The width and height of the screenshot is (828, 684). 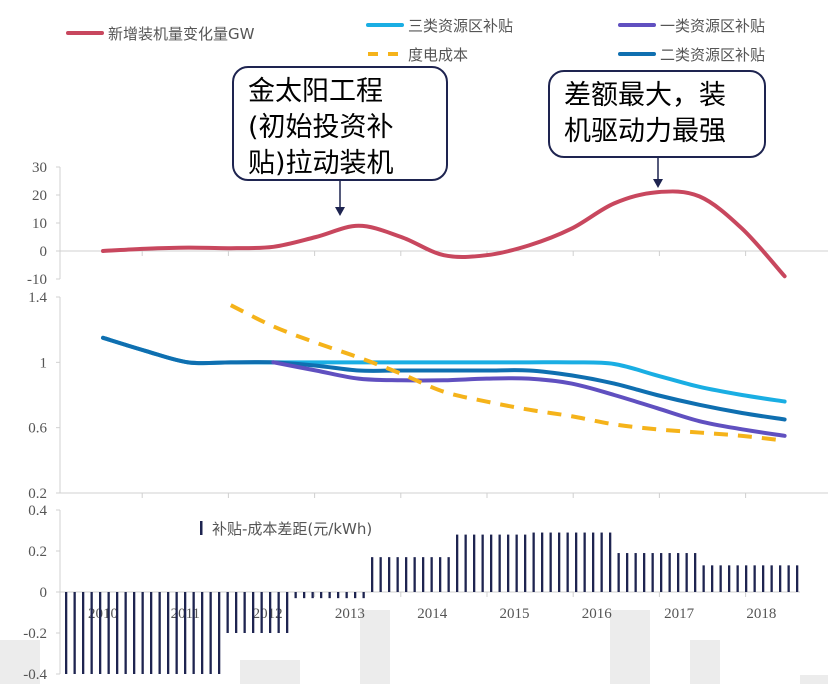 What do you see at coordinates (657, 114) in the screenshot?
I see `callout-max-gap: 差额最大，装 机驱动力最强` at bounding box center [657, 114].